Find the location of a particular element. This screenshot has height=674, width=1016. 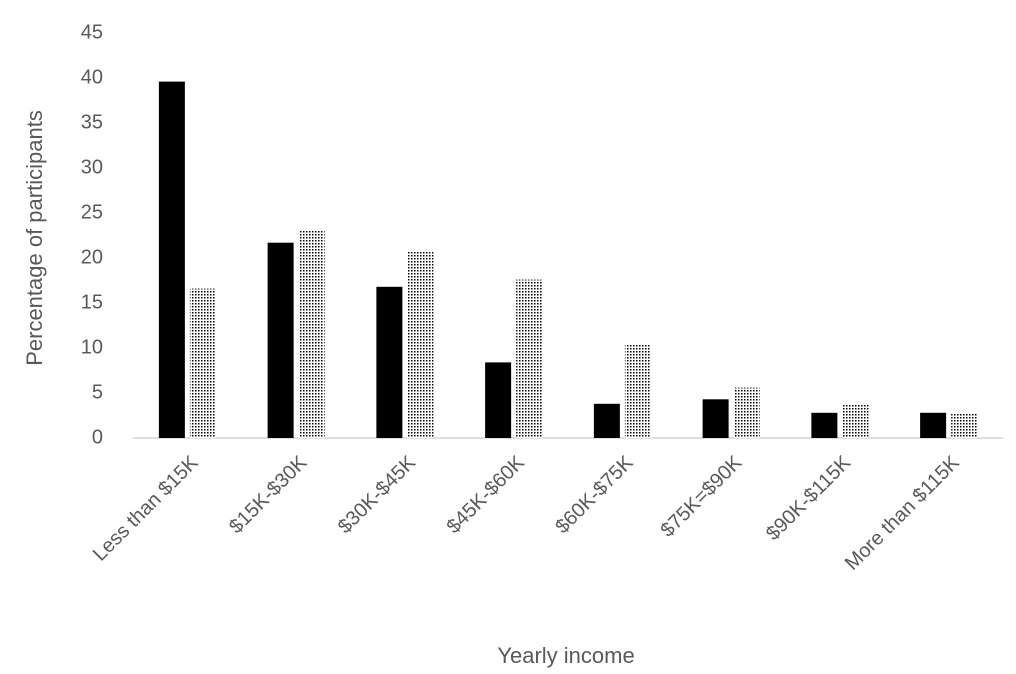

y-tick-label: 0 is located at coordinates (97, 437).